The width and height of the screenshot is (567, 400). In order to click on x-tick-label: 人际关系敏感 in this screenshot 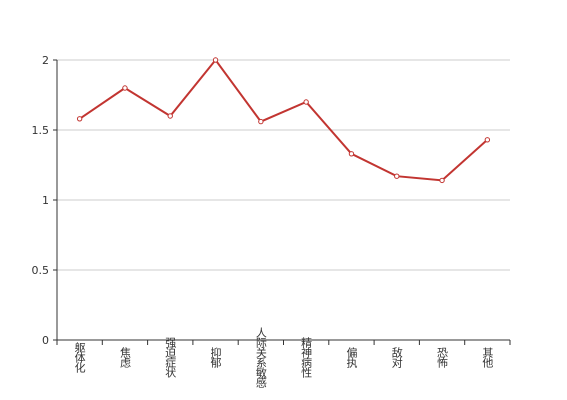, I will do `click(260, 357)`.